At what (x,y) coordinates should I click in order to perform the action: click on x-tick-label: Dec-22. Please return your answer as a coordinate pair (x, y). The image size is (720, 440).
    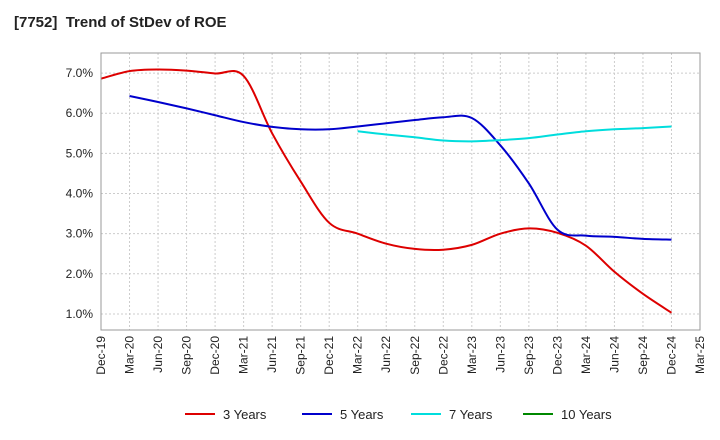
    Looking at the image, I should click on (443, 355).